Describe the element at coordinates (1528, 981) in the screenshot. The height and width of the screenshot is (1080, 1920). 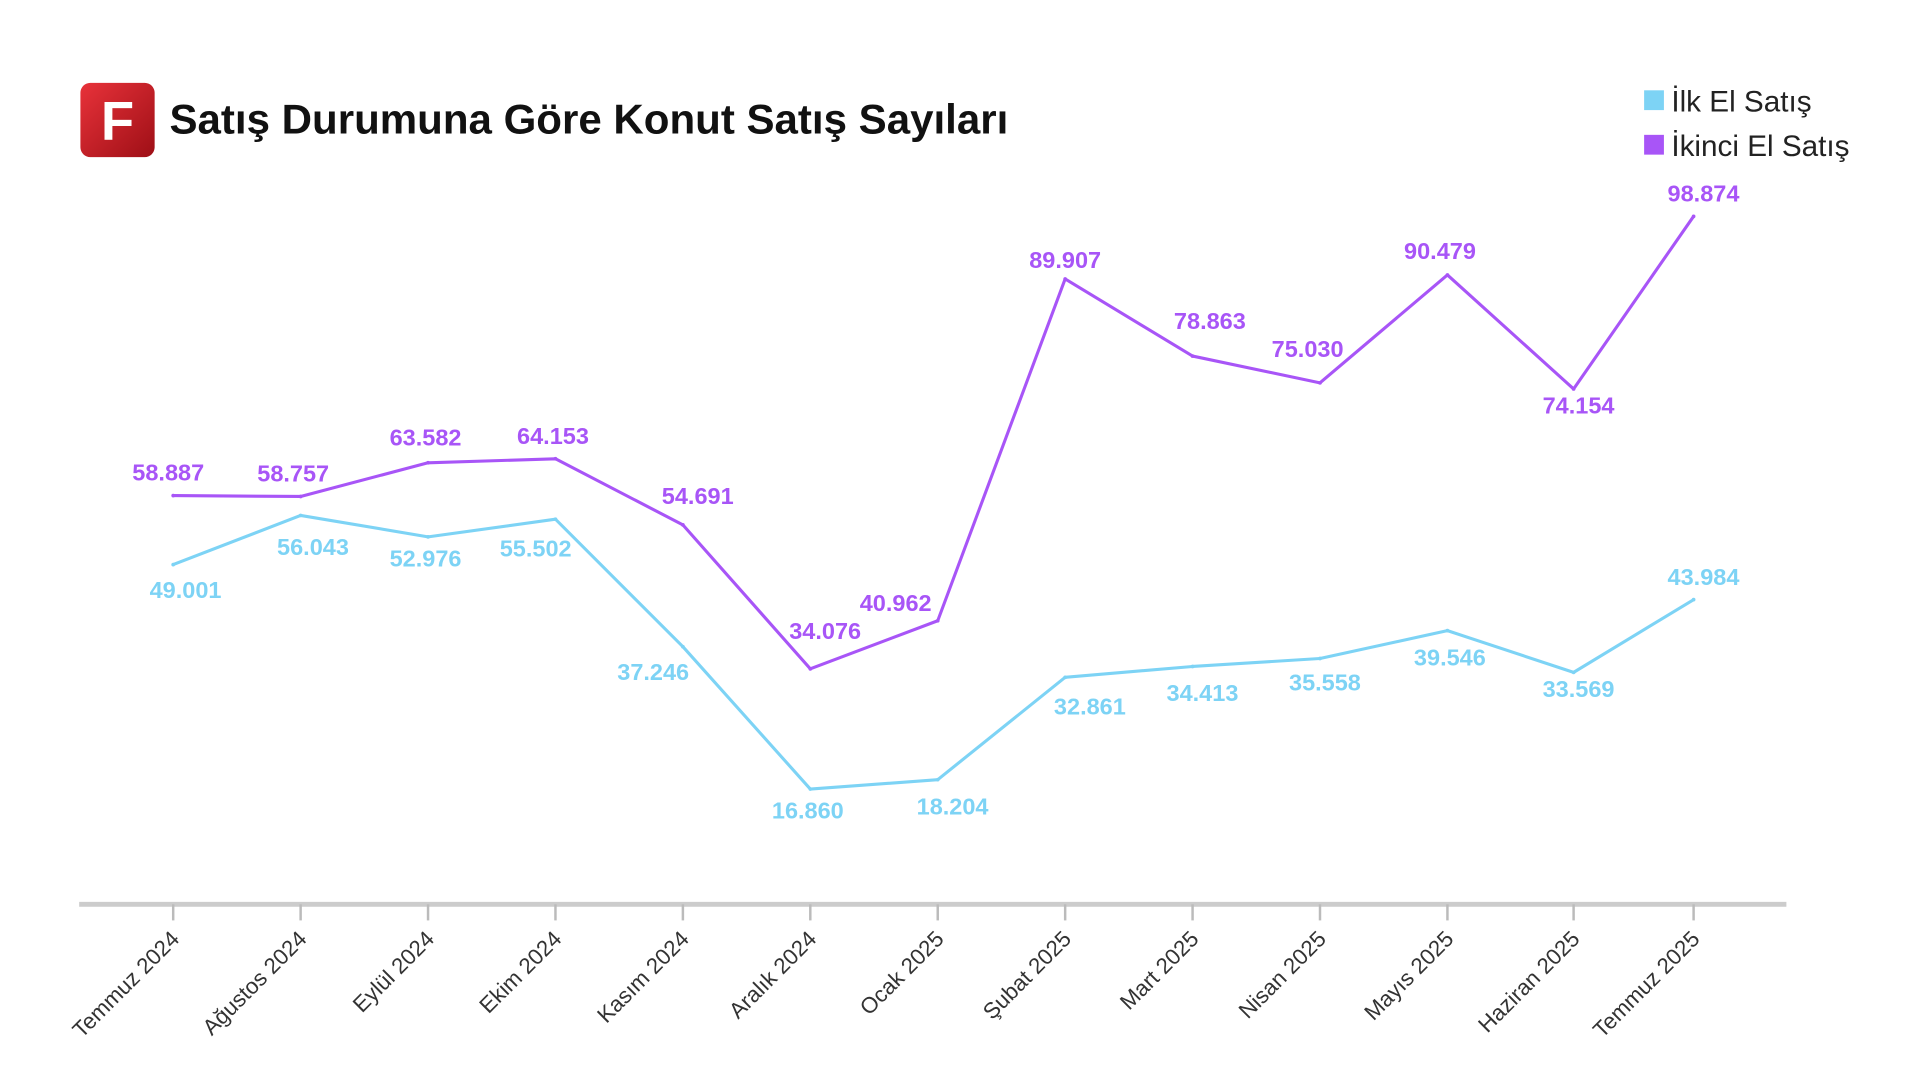
I see `x-tick-label: Haziran 2025` at that location.